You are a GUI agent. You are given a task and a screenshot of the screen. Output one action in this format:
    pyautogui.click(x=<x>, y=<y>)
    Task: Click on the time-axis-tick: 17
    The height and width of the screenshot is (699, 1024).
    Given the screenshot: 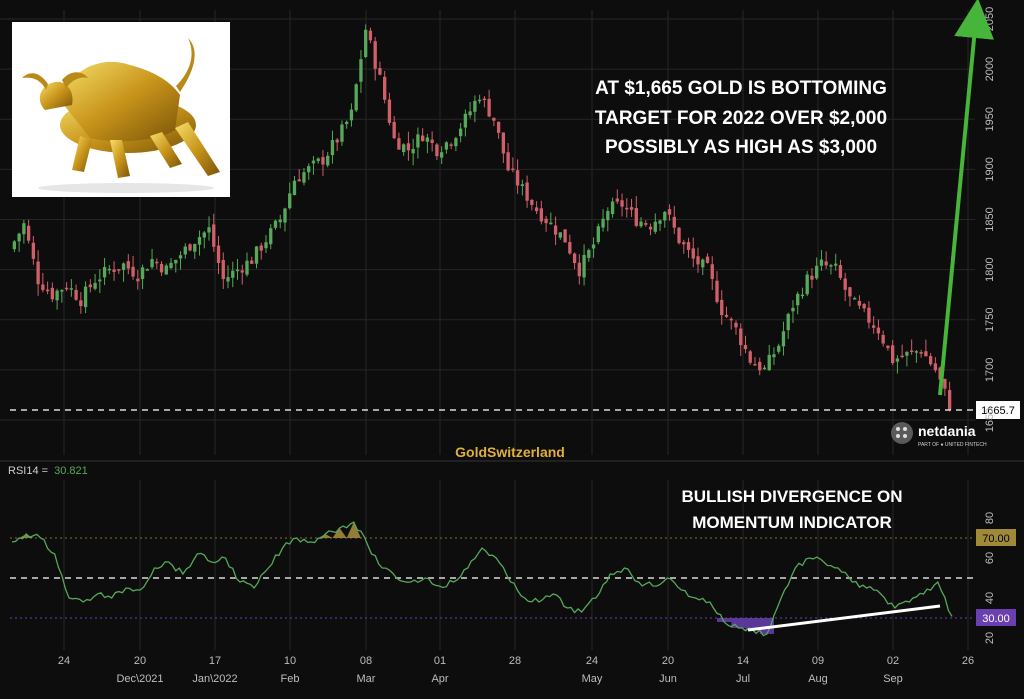 What is the action you would take?
    pyautogui.click(x=215, y=661)
    